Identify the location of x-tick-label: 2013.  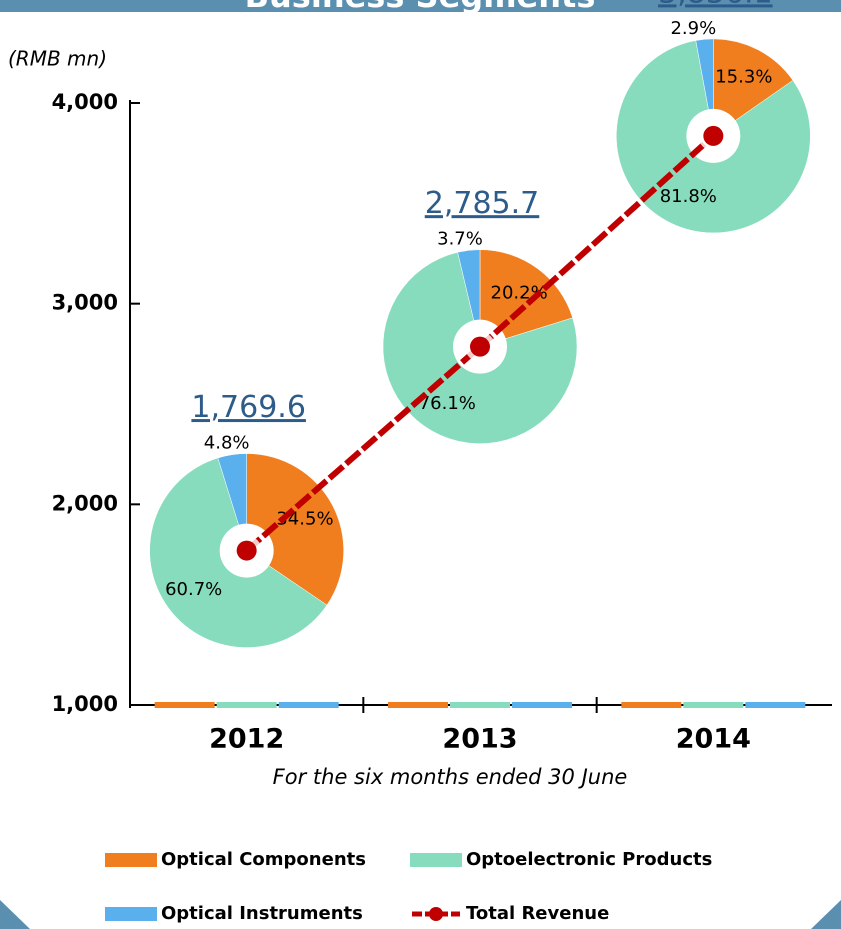
(479, 739).